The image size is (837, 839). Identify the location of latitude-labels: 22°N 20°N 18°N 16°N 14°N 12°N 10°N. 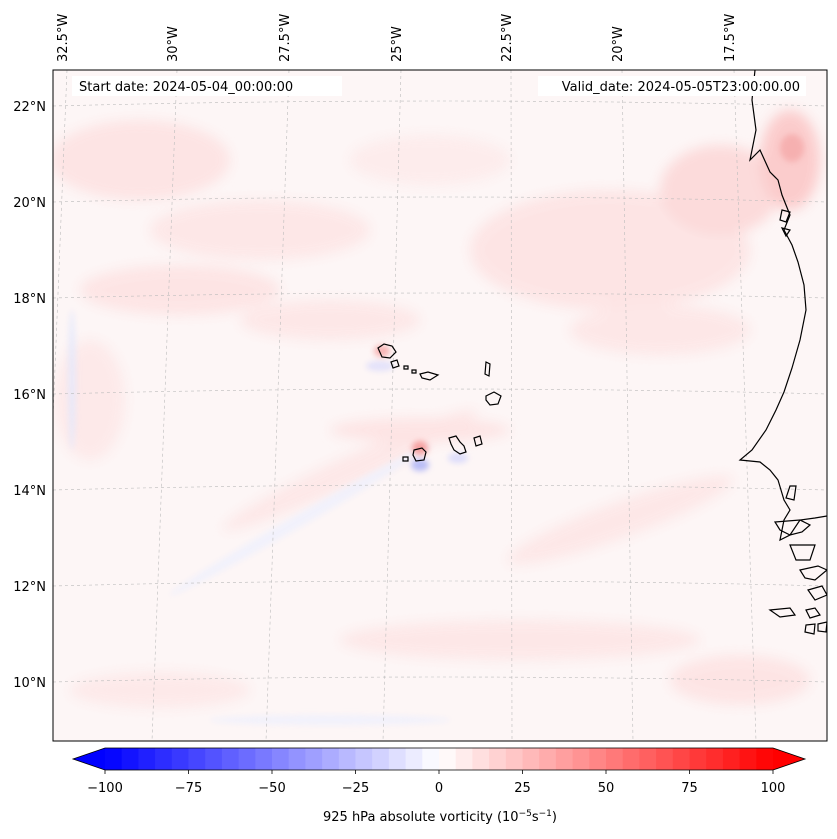
(29, 395).